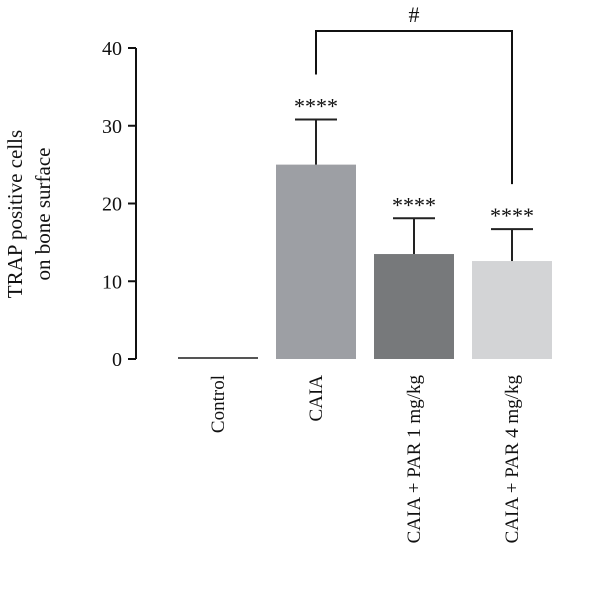 The image size is (600, 607). I want to click on significance-labels: **** **** ****, so click(414, 161).